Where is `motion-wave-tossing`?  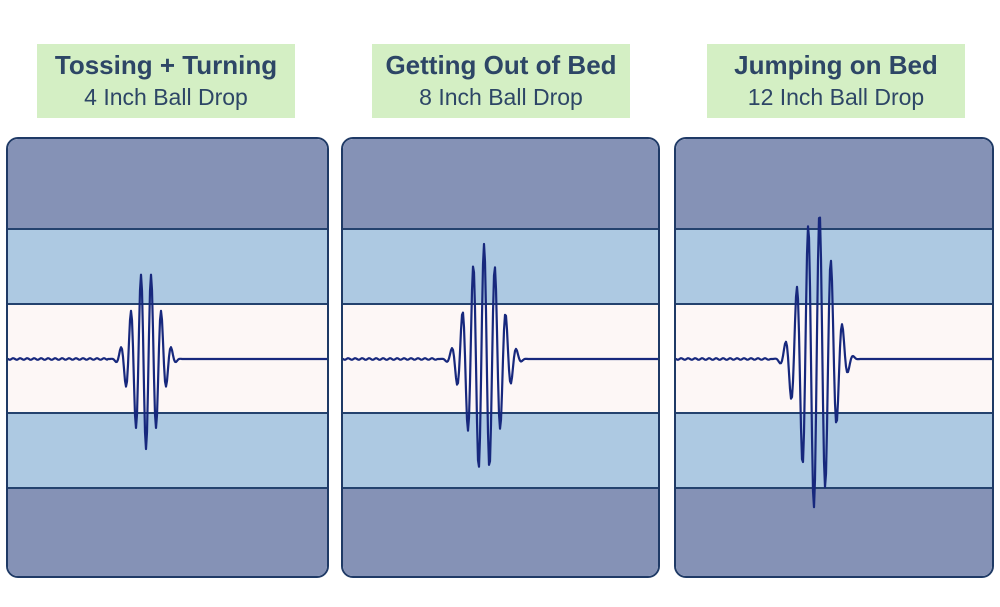 motion-wave-tossing is located at coordinates (167, 362).